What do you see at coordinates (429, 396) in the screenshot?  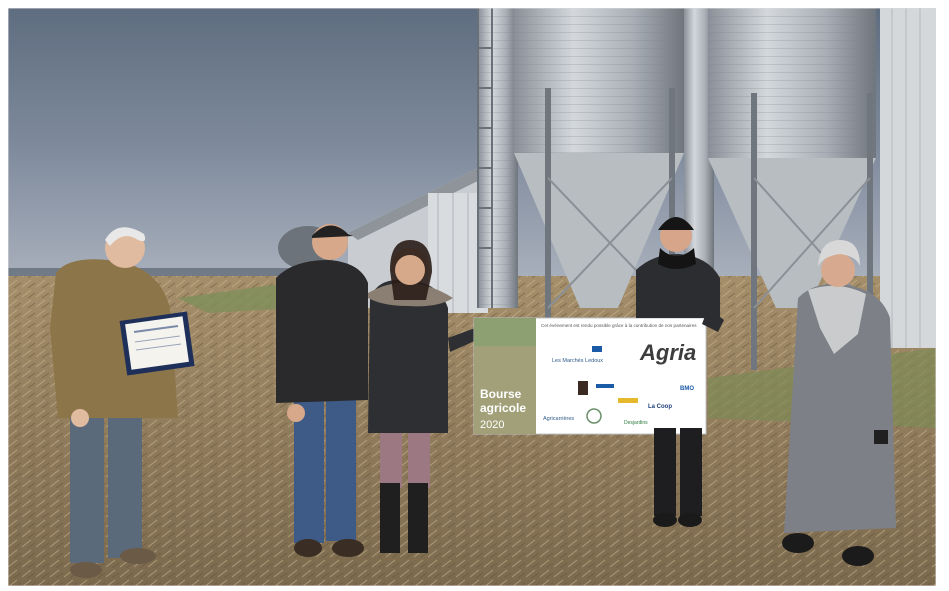 I see `person-woman-center` at bounding box center [429, 396].